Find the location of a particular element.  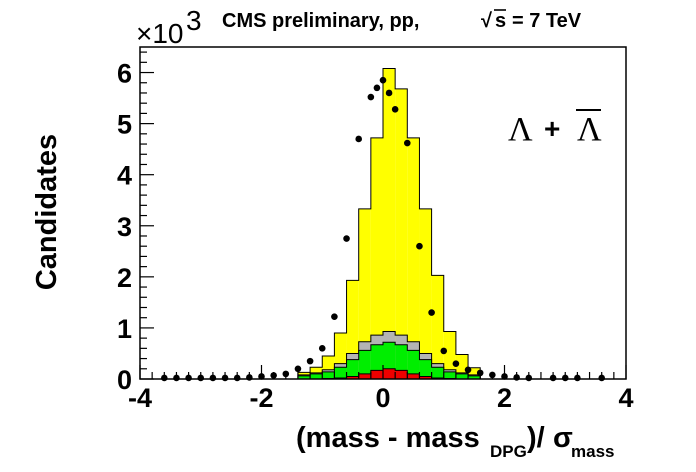

x-tick-label: 0 is located at coordinates (382, 398).